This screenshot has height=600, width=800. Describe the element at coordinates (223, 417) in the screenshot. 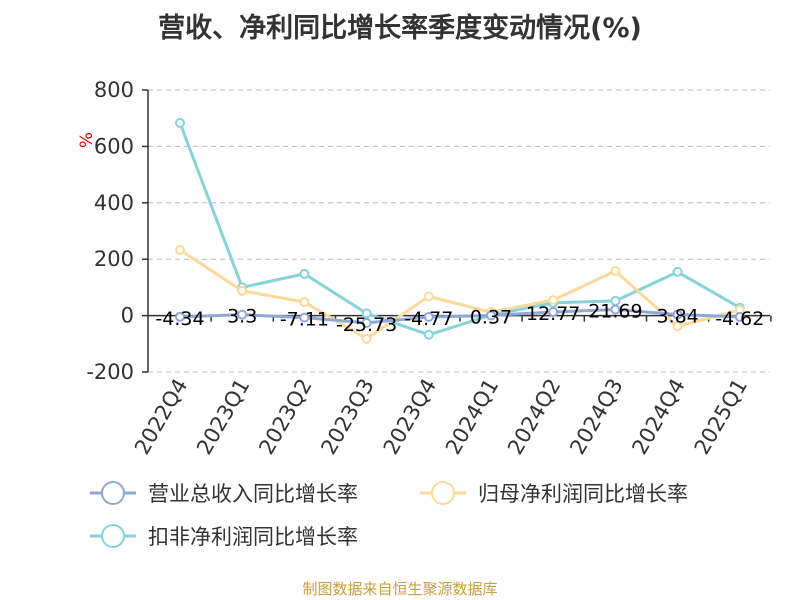

I see `x-tick-label: 2023Q1` at that location.